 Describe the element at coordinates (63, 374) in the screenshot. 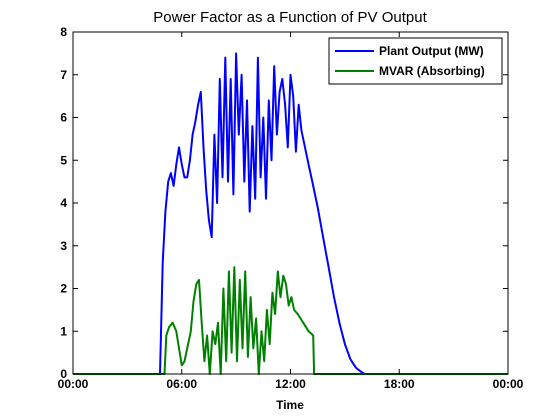

I see `y-tick-label: 0` at that location.